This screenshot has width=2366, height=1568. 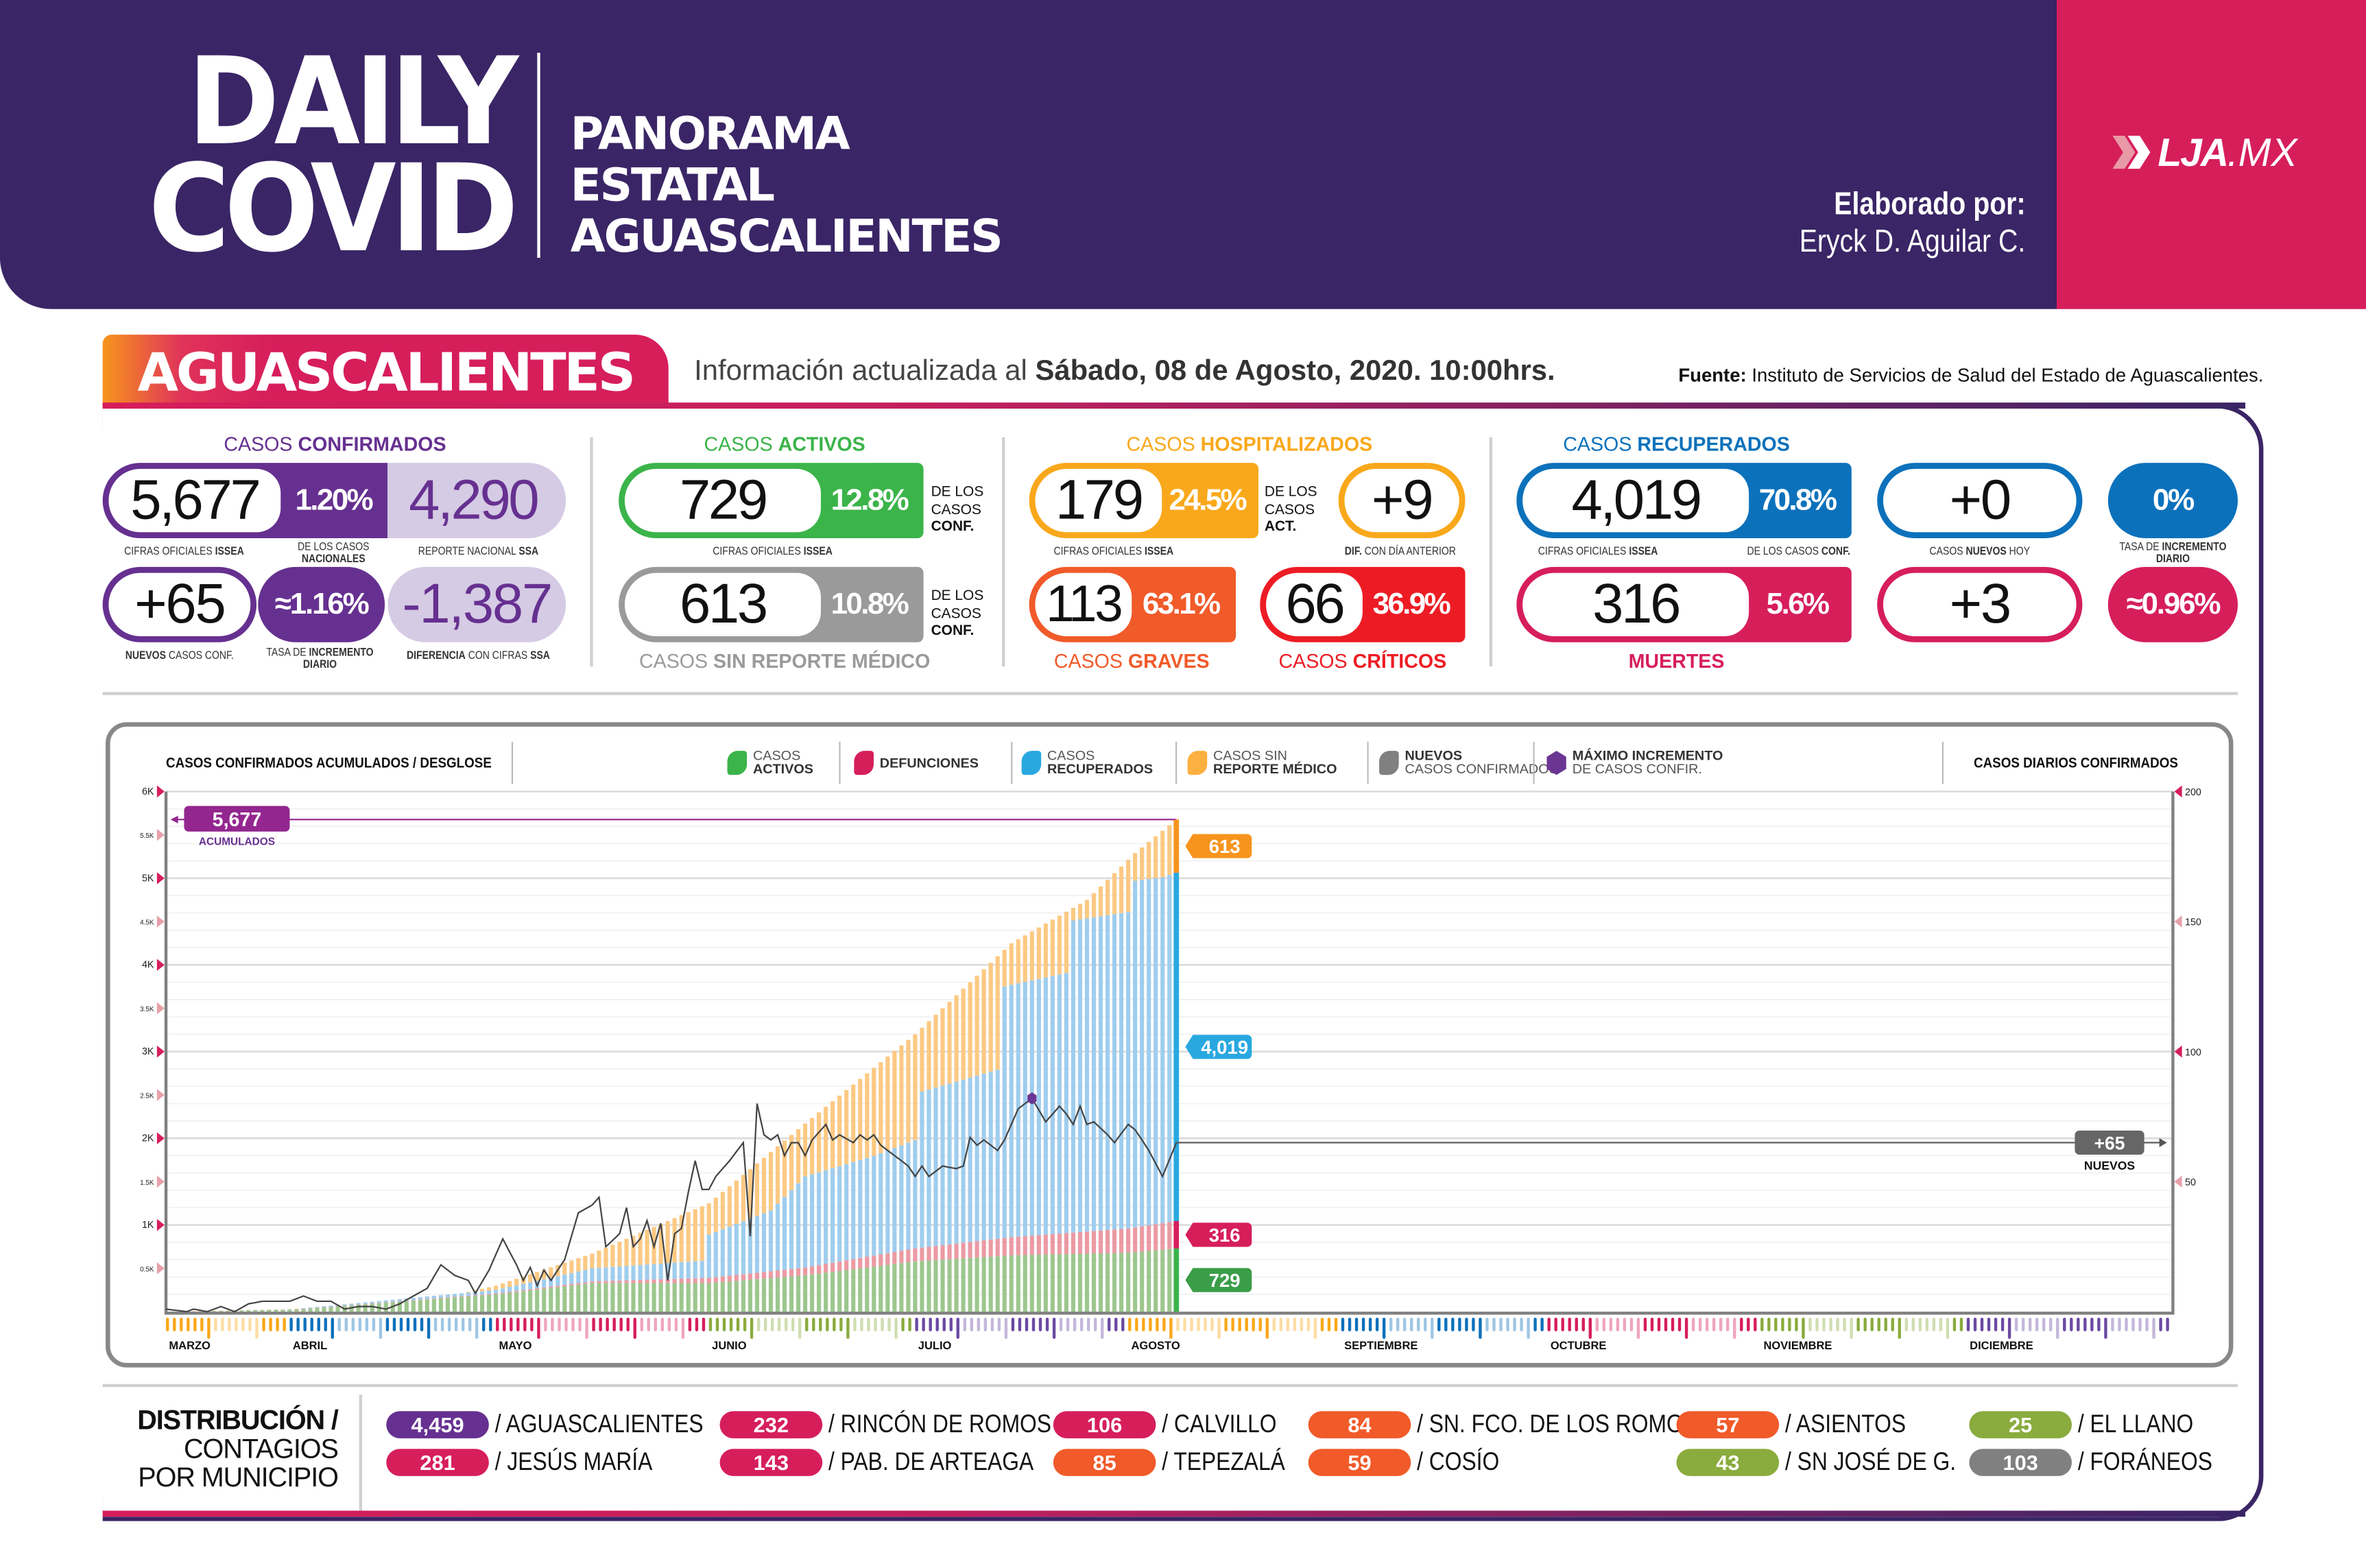 I want to click on label-daily-rate: TASA DE INCREMENTO DIARIO, so click(x=320, y=658).